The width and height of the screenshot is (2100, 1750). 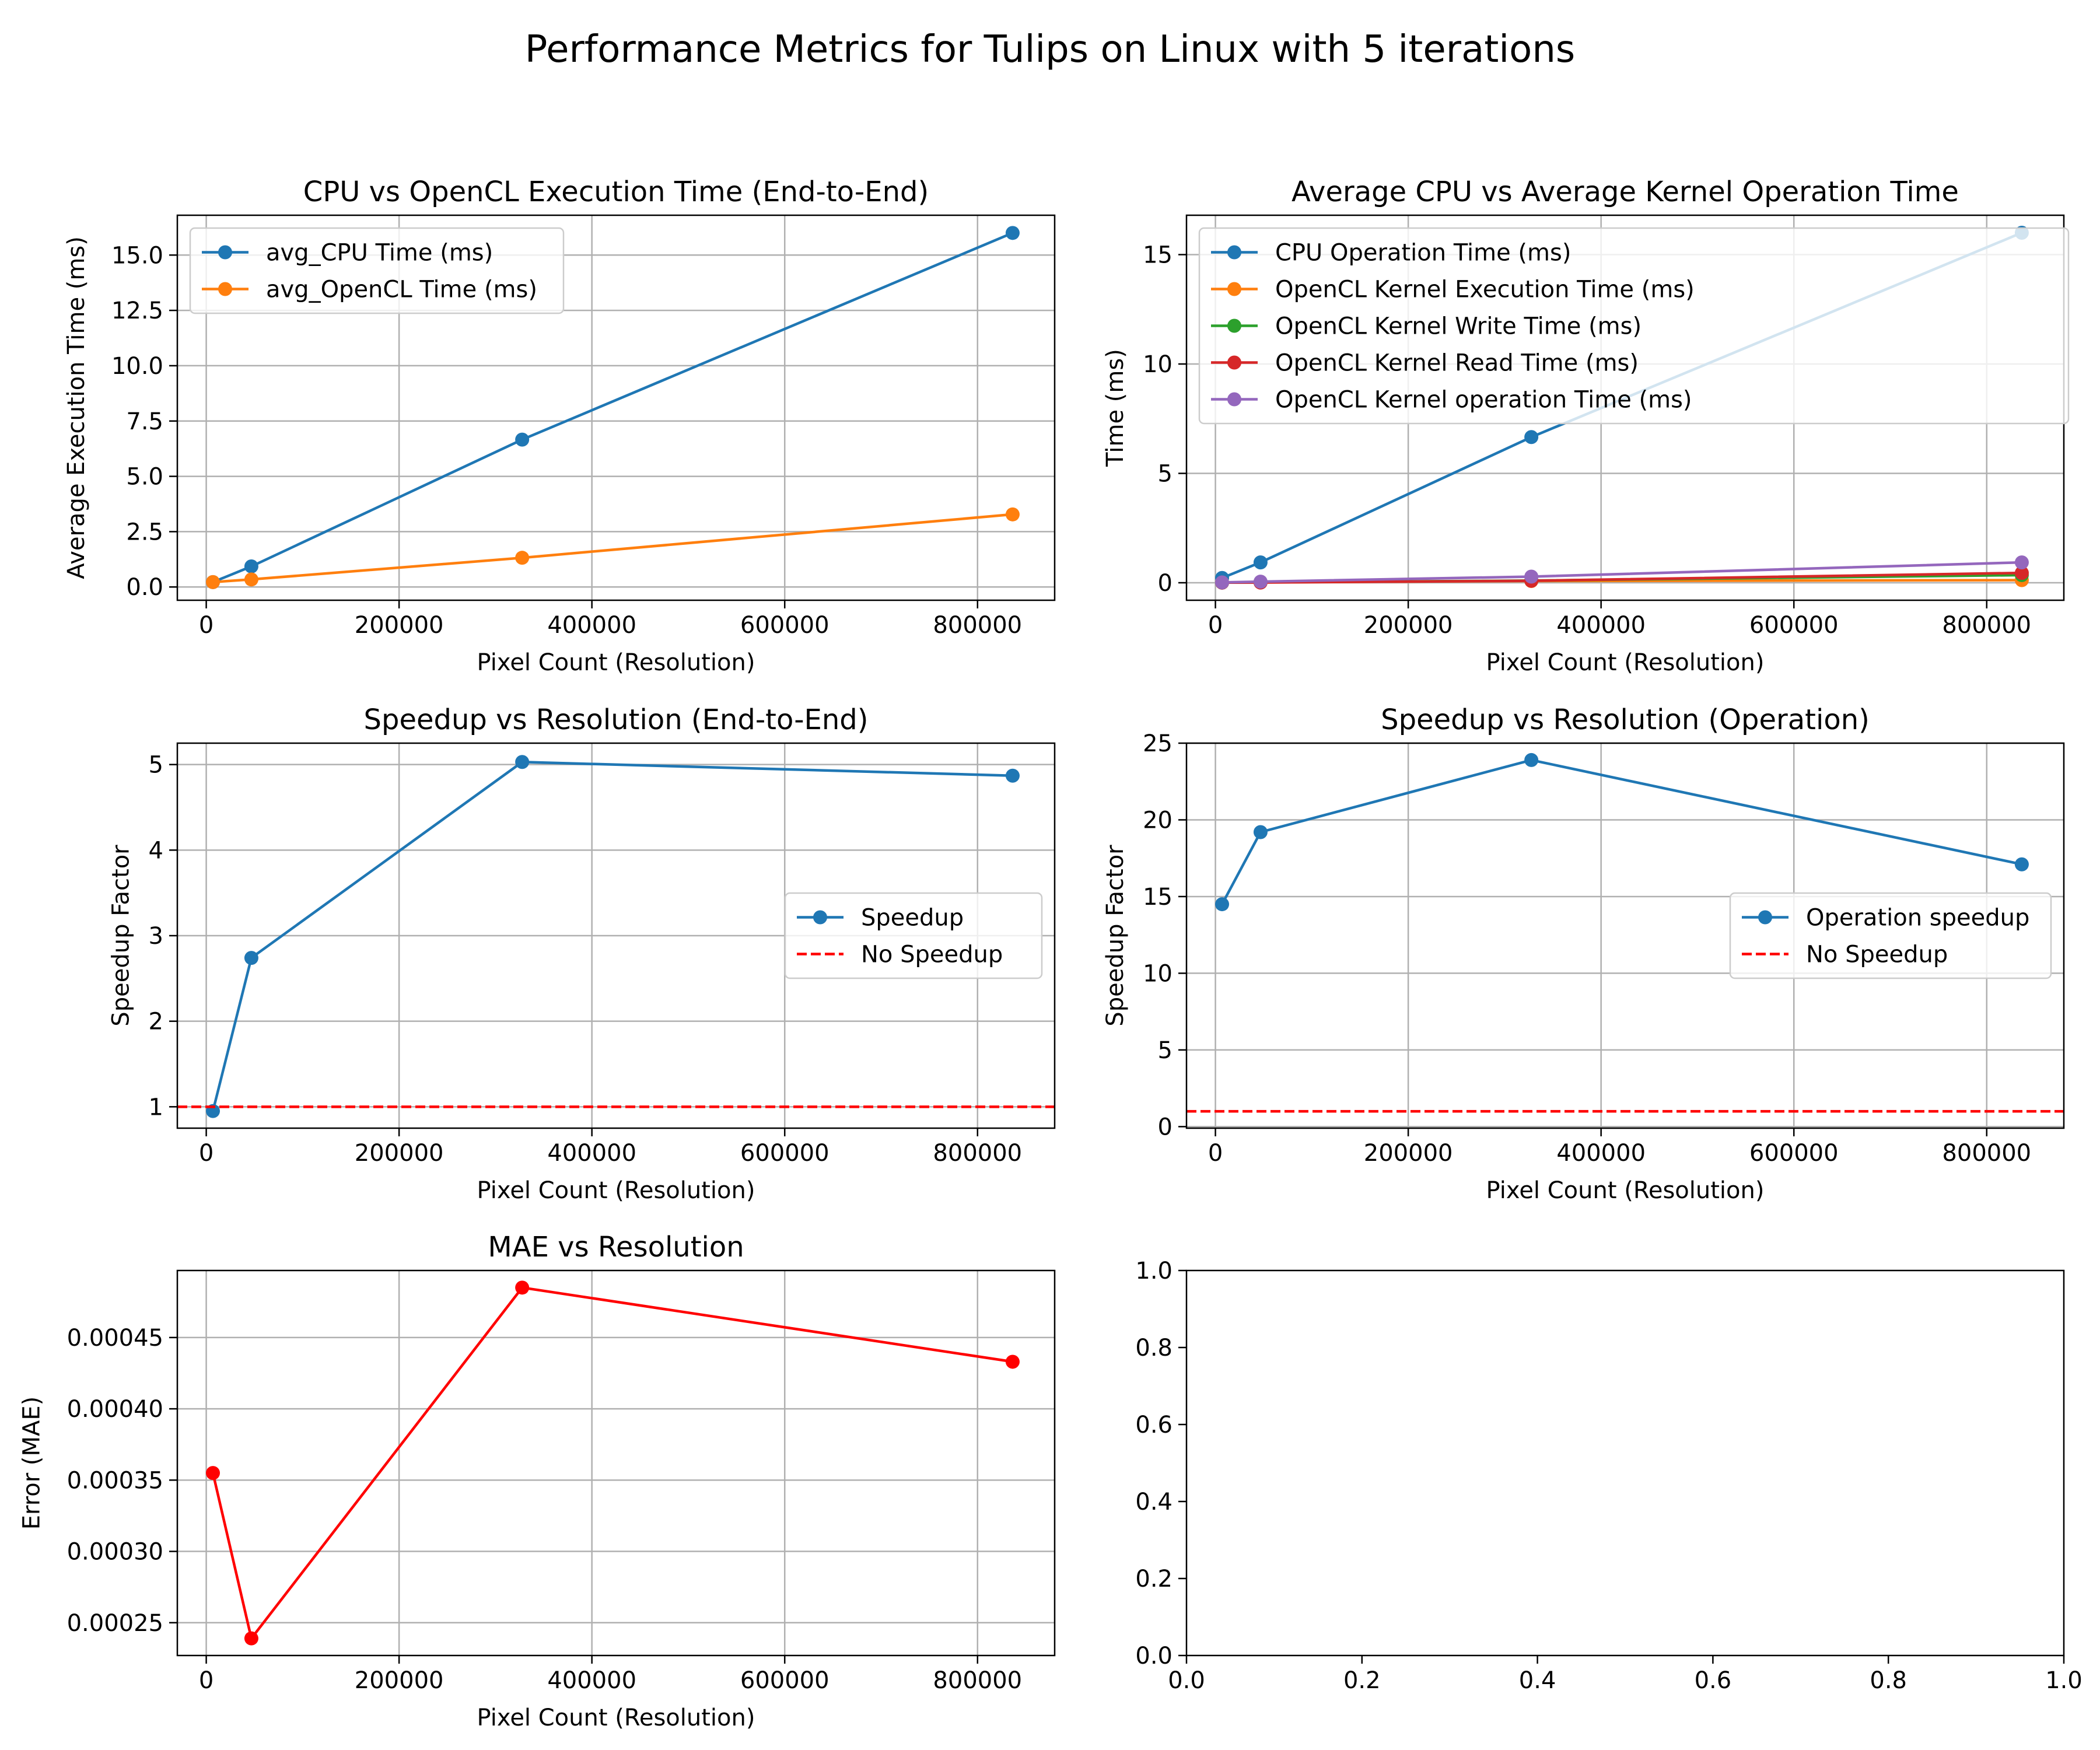 I want to click on y-tick-label: 1.0, so click(x=1153, y=1271).